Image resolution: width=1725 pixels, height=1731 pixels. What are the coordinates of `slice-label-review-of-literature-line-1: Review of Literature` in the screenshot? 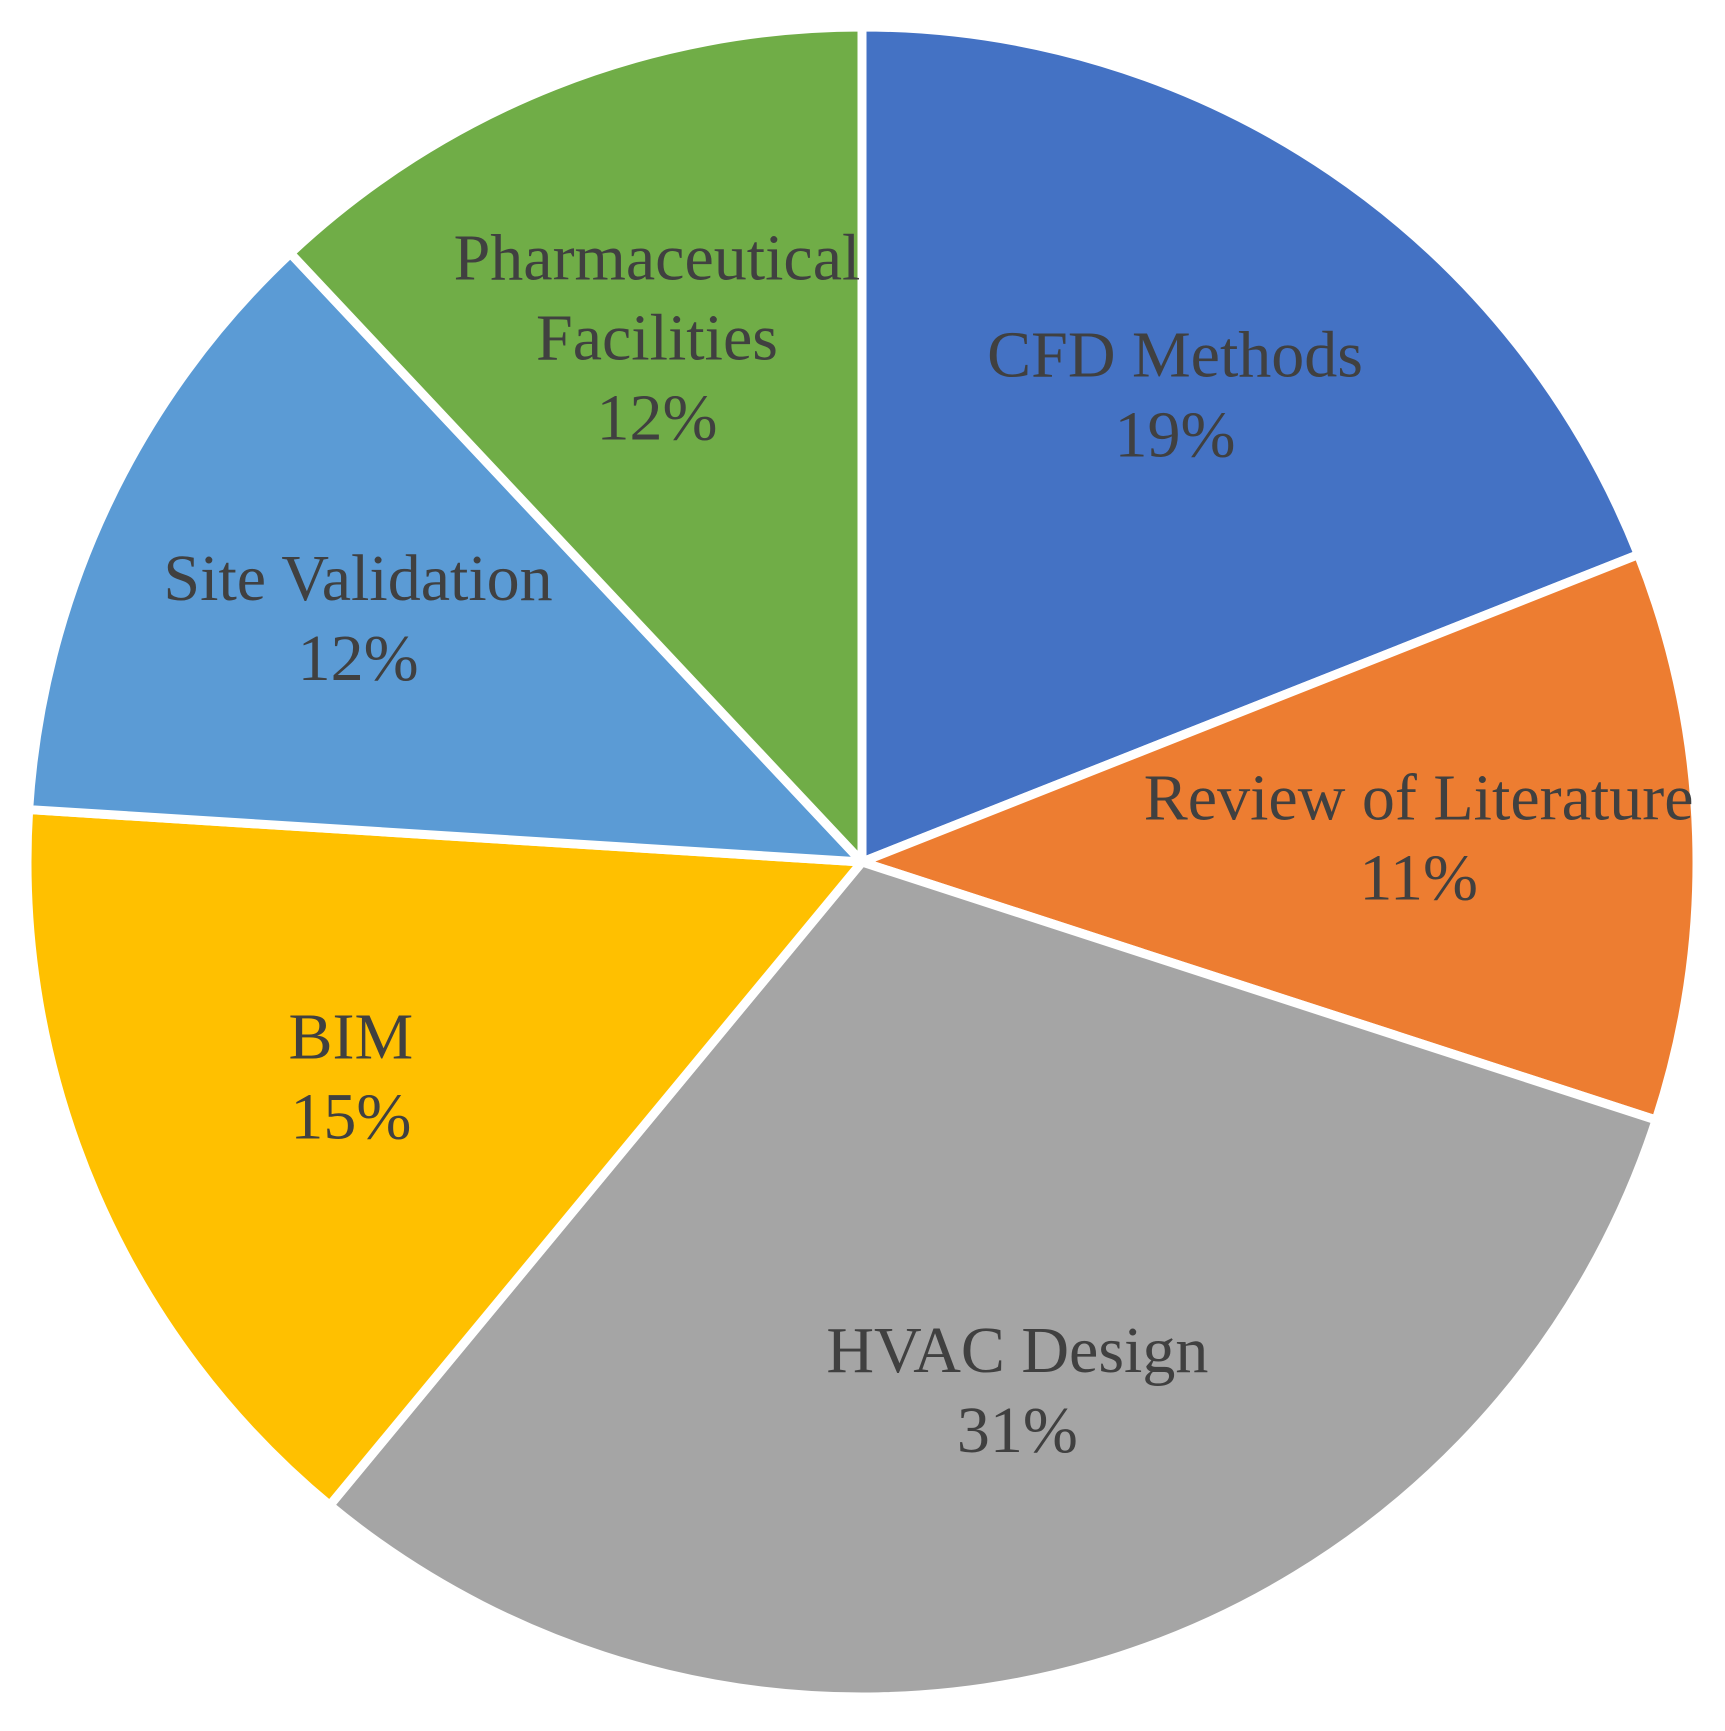 It's located at (1419, 798).